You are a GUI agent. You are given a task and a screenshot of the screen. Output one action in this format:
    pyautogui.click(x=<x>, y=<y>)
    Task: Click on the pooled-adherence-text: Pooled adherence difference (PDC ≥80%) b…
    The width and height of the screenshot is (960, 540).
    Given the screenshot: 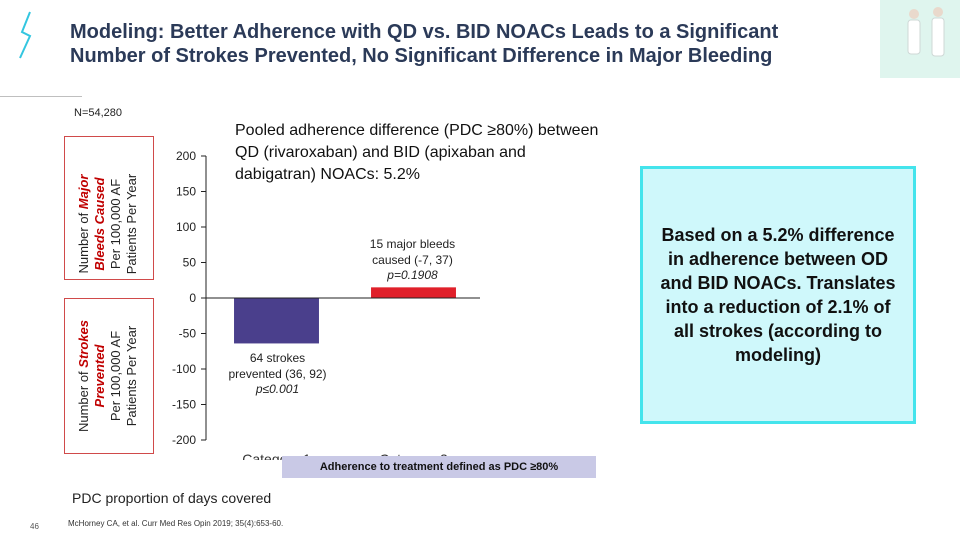 What is the action you would take?
    pyautogui.click(x=417, y=152)
    